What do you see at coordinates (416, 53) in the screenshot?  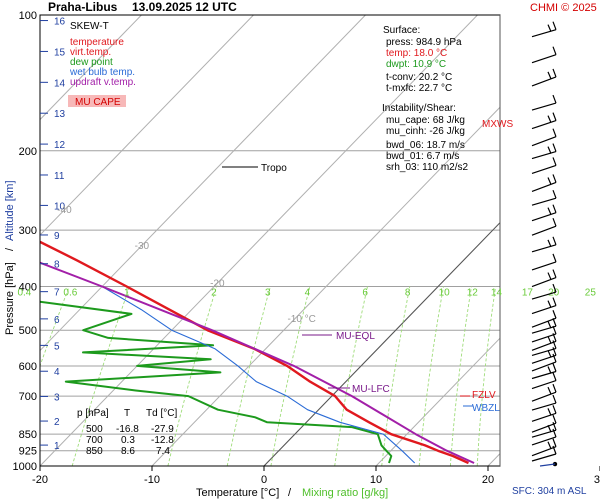 I see `surface-temp: temp: 18.0 °C` at bounding box center [416, 53].